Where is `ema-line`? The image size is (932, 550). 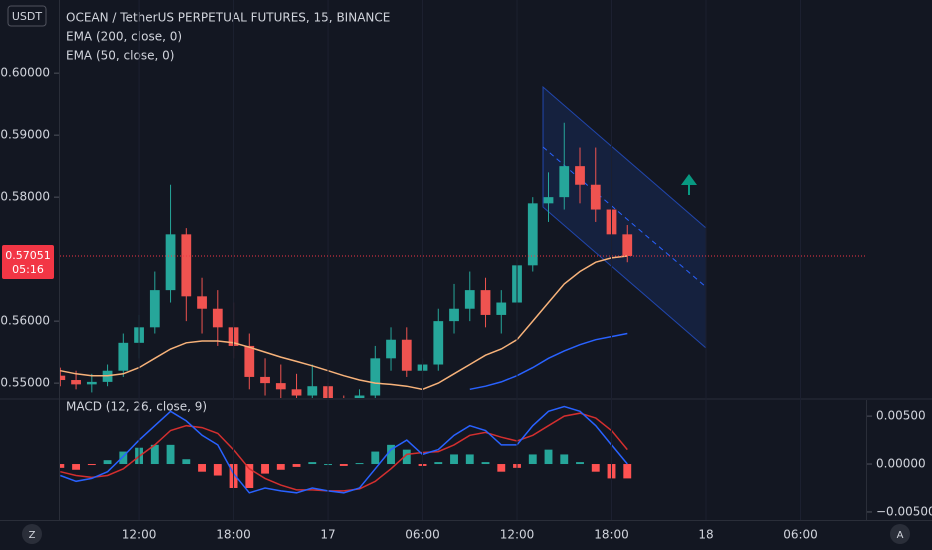
ema-line is located at coordinates (548, 361).